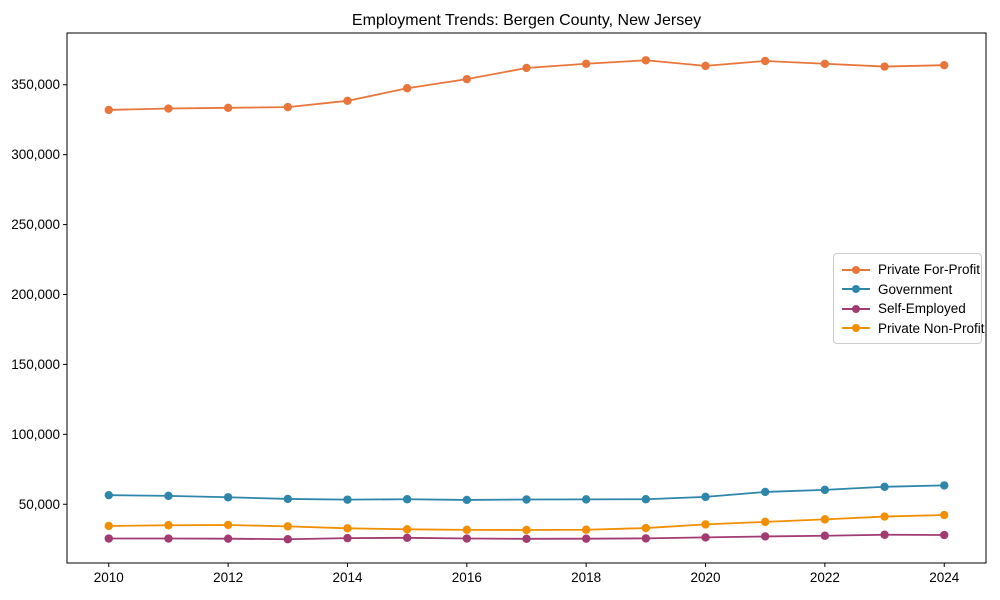  What do you see at coordinates (467, 577) in the screenshot?
I see `x-tick-label: 2016` at bounding box center [467, 577].